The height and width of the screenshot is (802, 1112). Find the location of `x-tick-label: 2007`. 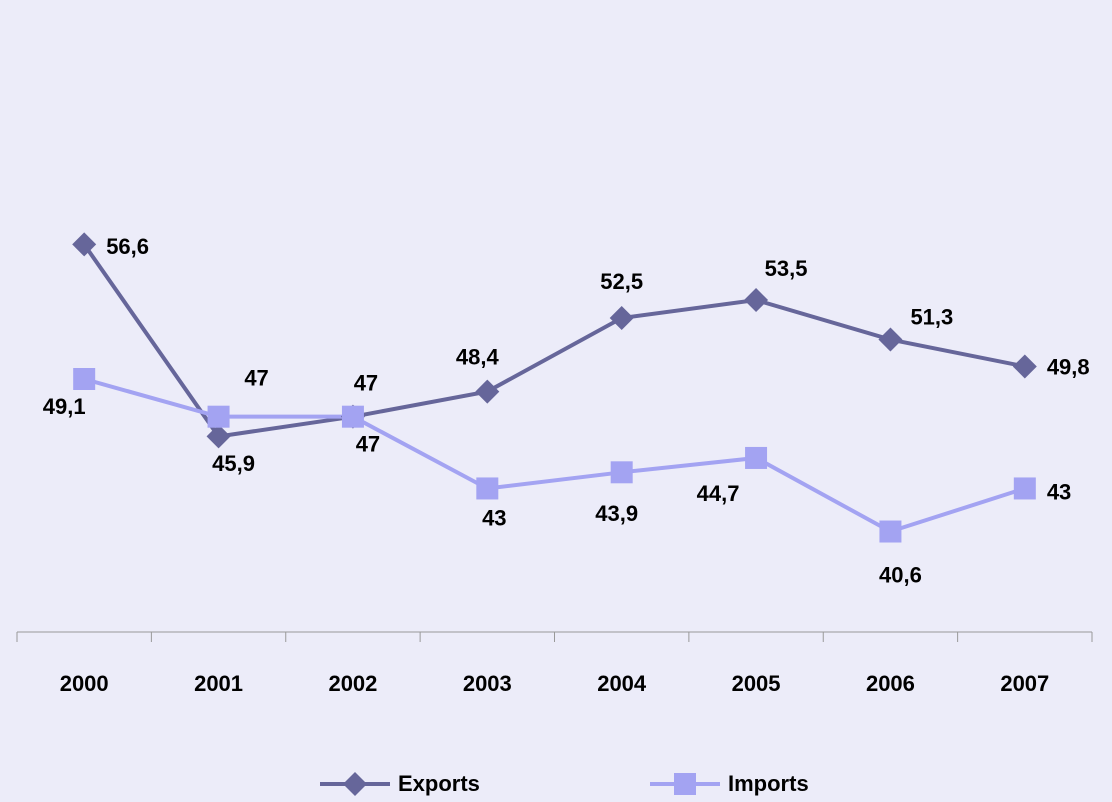

x-tick-label: 2007 is located at coordinates (1024, 683).